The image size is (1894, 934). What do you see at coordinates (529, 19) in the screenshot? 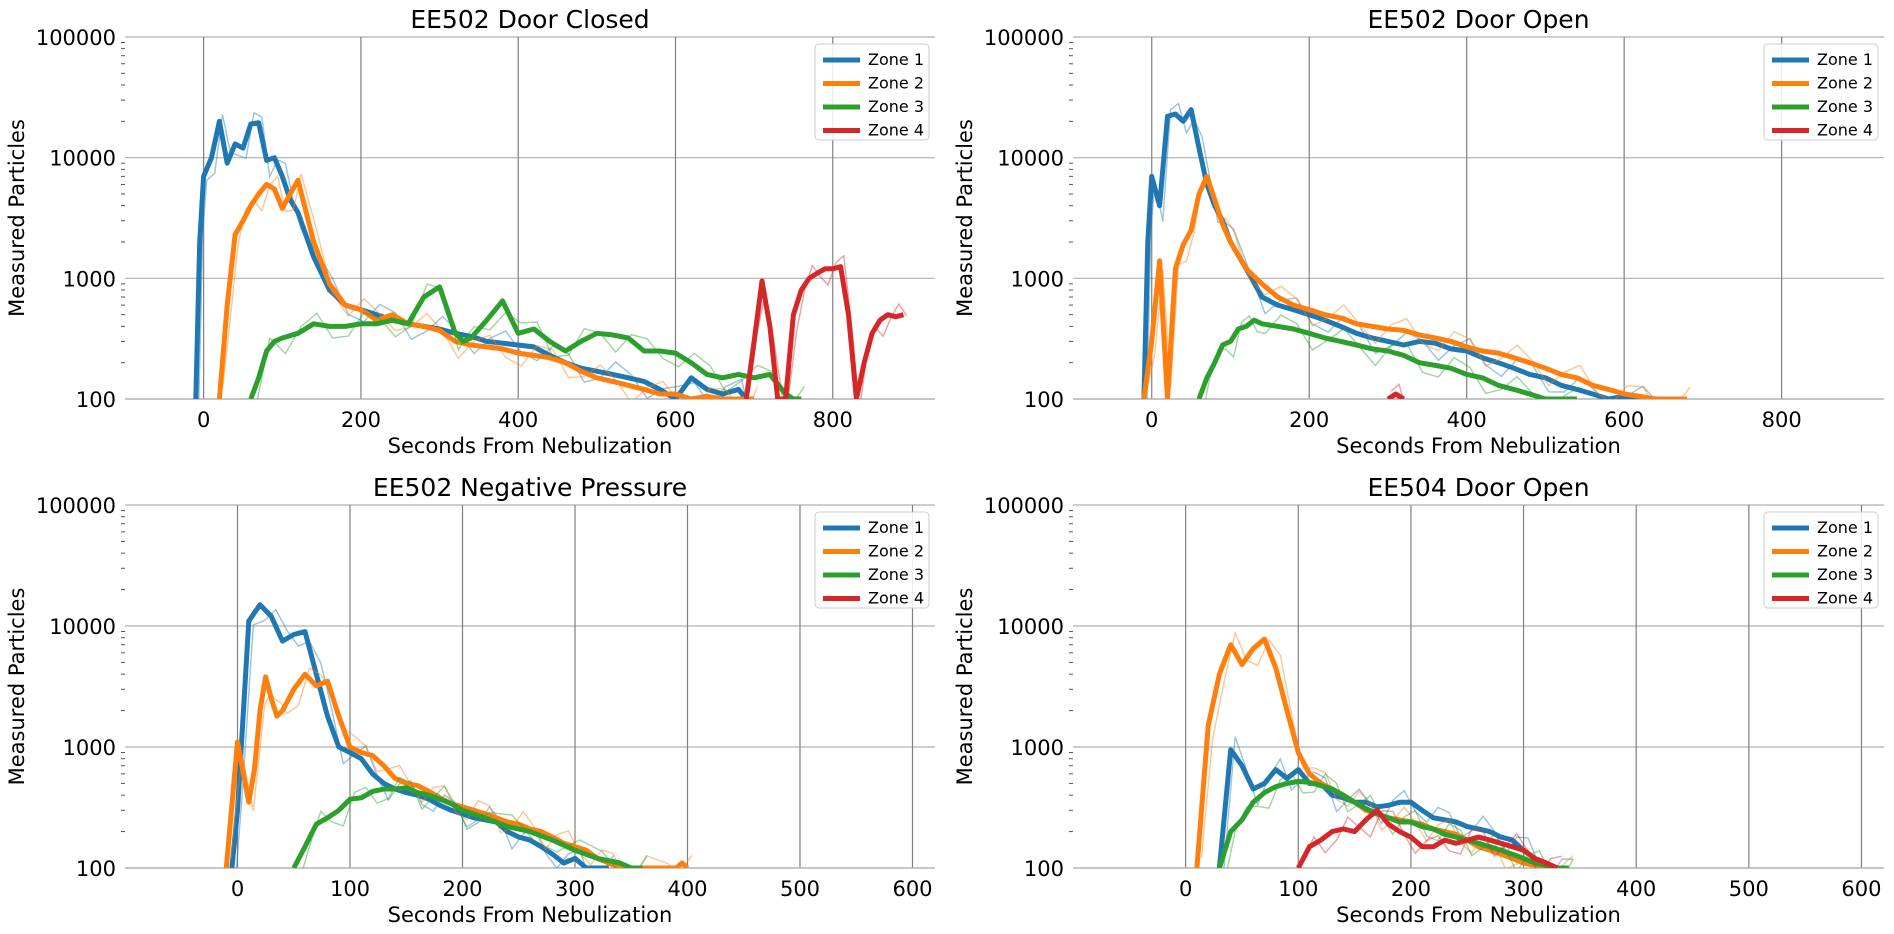
I see `chart-title: EE502 Door Closed` at bounding box center [529, 19].